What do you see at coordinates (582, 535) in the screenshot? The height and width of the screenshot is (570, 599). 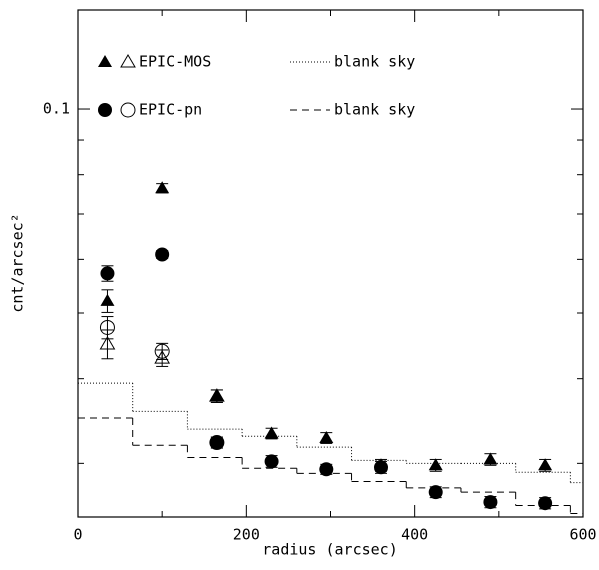 I see `x-tick-label: 600` at bounding box center [582, 535].